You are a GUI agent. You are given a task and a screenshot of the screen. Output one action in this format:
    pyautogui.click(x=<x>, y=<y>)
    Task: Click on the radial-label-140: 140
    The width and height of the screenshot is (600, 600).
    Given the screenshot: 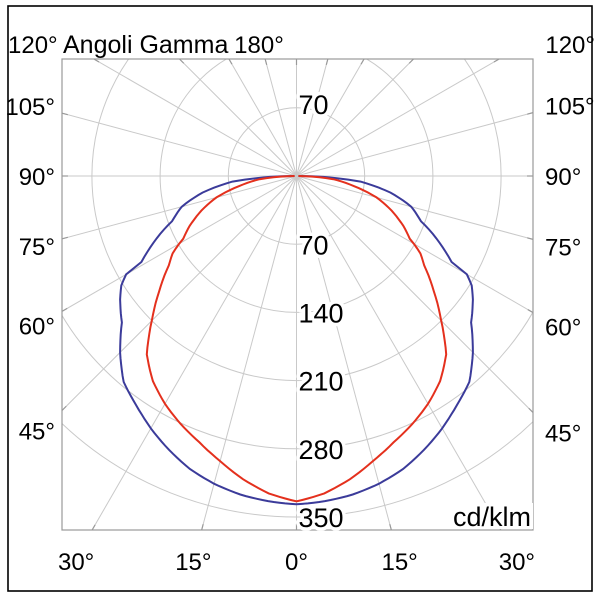 What is the action you would take?
    pyautogui.click(x=321, y=314)
    